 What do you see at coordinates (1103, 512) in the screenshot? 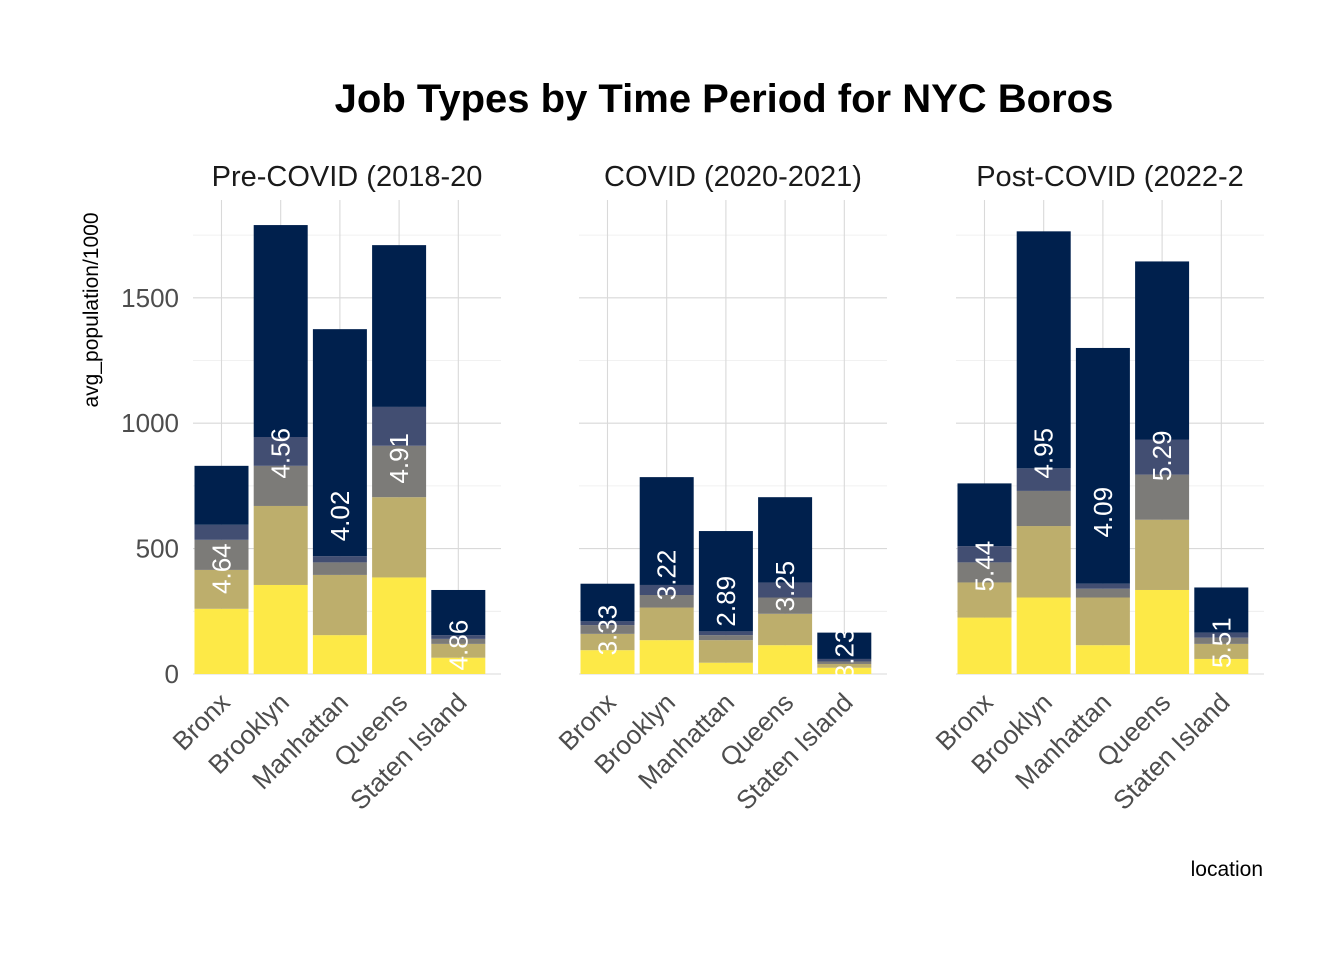
I see `bar-value-label: 4.09` at bounding box center [1103, 512].